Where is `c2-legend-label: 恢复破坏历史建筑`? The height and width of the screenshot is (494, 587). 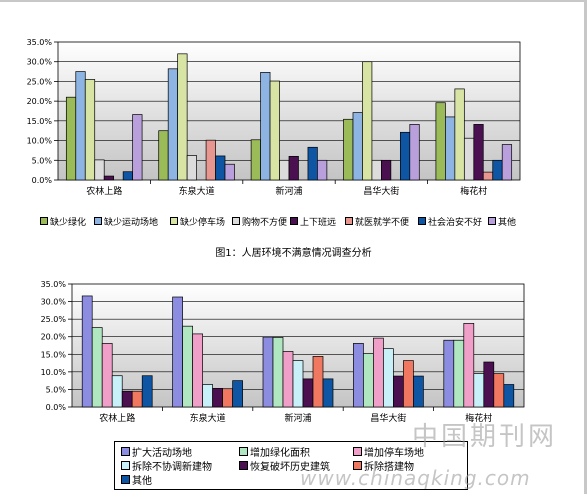
c2-legend-label: 恢复破坏历史建筑 is located at coordinates (290, 467).